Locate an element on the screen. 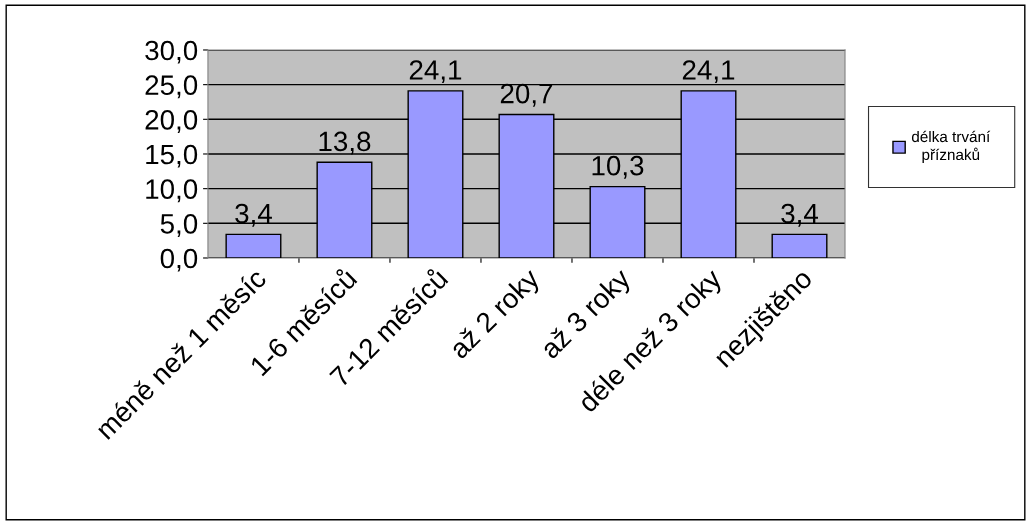  y-tick-label: 15,0 is located at coordinates (172, 156).